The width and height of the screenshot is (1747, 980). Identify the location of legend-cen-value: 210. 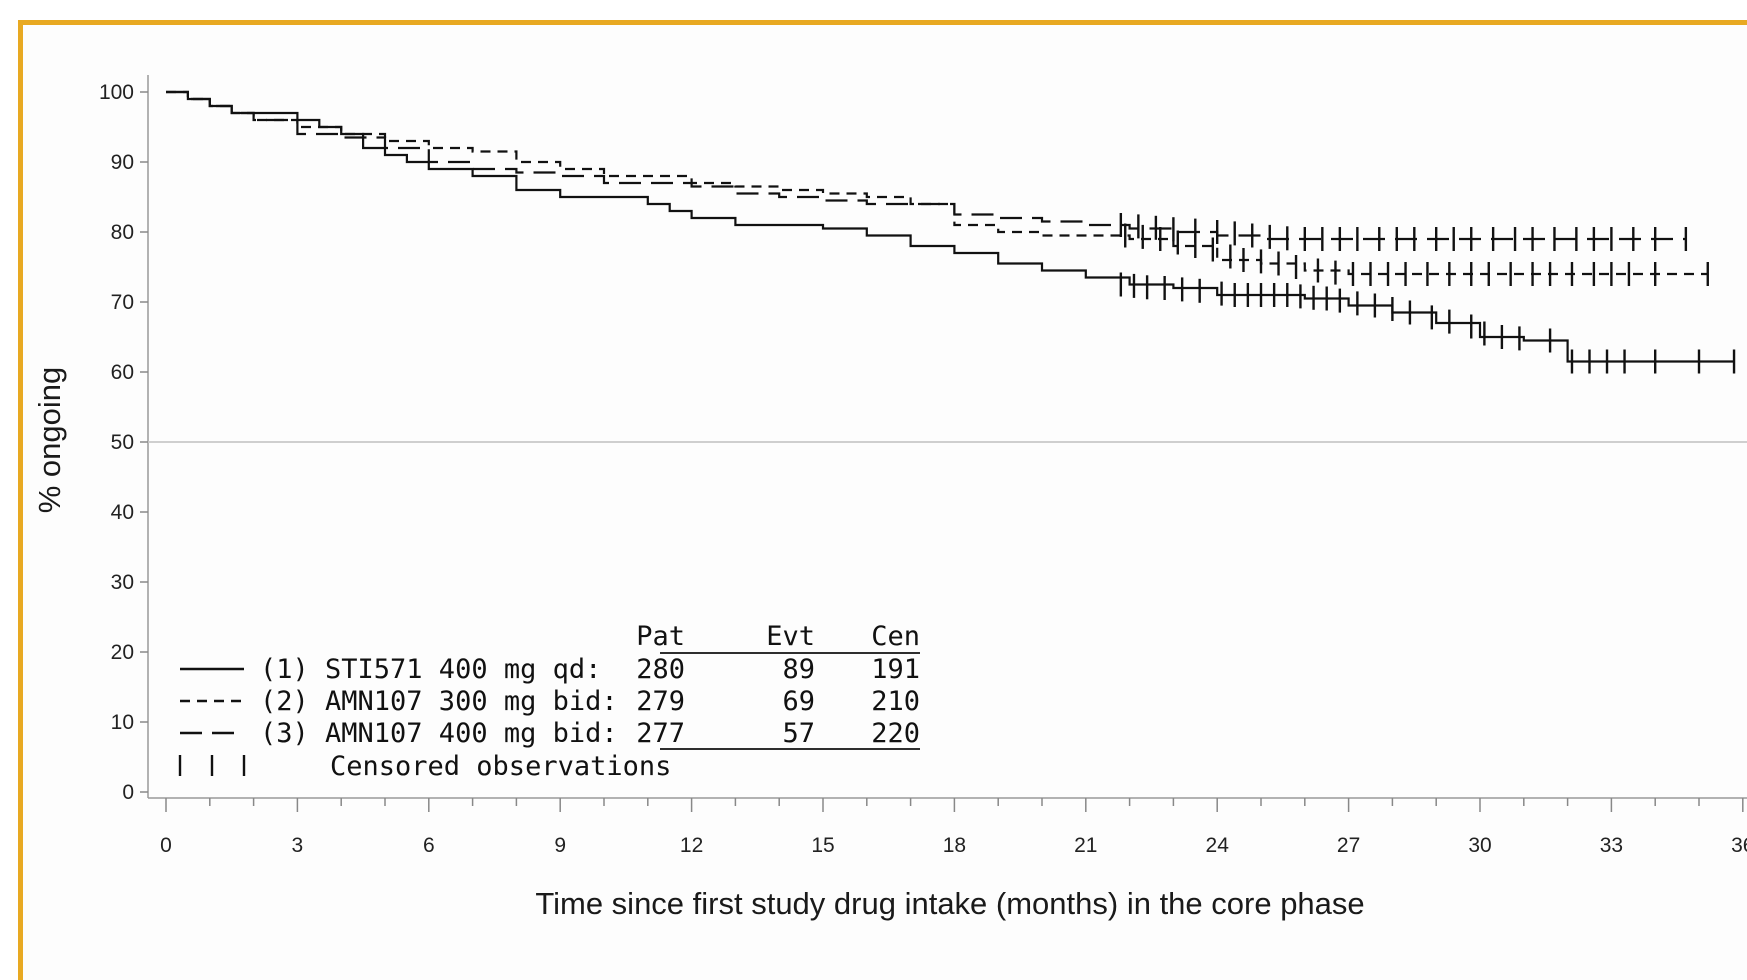
(895, 701).